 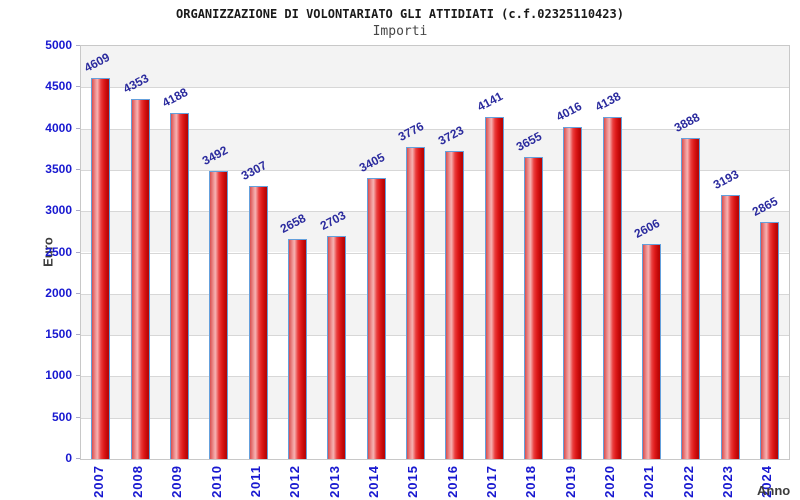 I want to click on bar-2017, so click(x=494, y=287).